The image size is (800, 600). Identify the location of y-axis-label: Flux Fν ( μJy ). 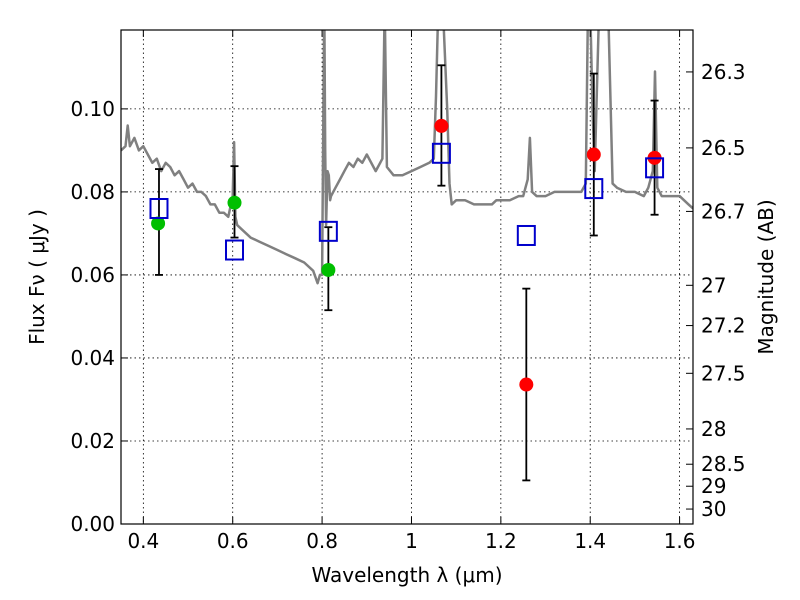
(37, 277).